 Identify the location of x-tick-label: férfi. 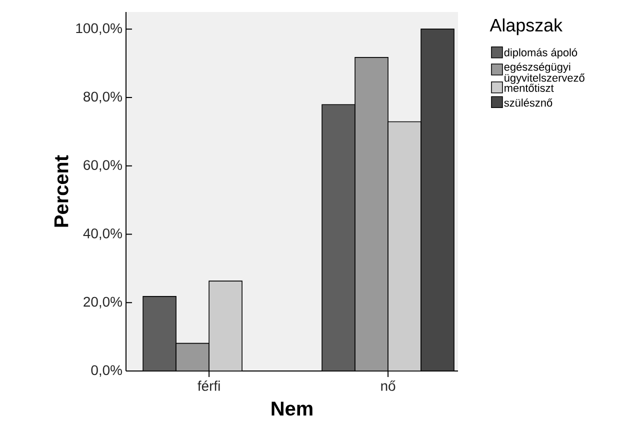
(209, 385).